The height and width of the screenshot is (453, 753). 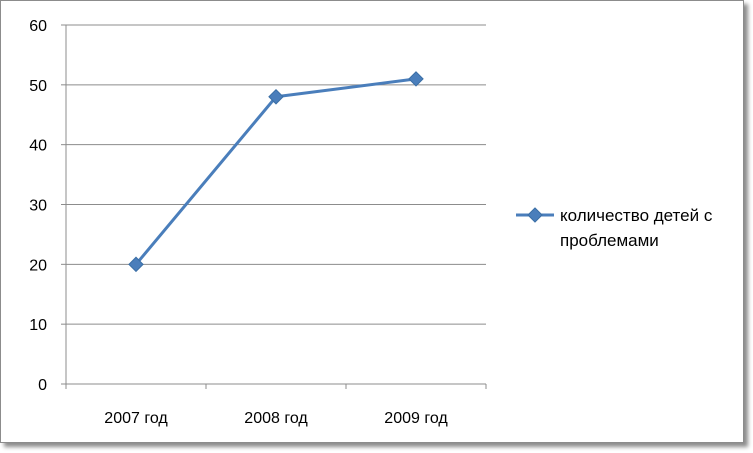 I want to click on legend-label-line1: количество детей с, so click(x=636, y=215).